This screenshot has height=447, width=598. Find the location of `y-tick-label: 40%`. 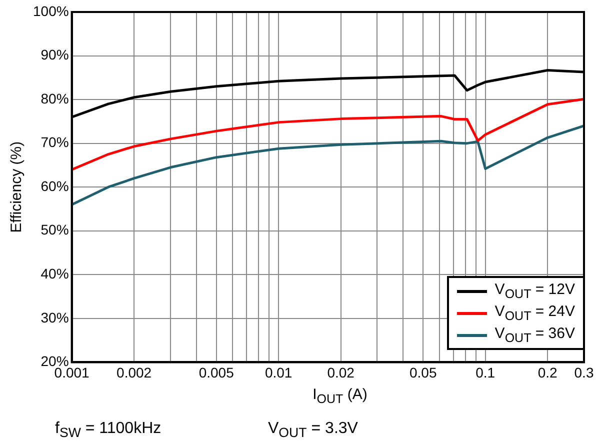

y-tick-label: 40% is located at coordinates (54, 274).